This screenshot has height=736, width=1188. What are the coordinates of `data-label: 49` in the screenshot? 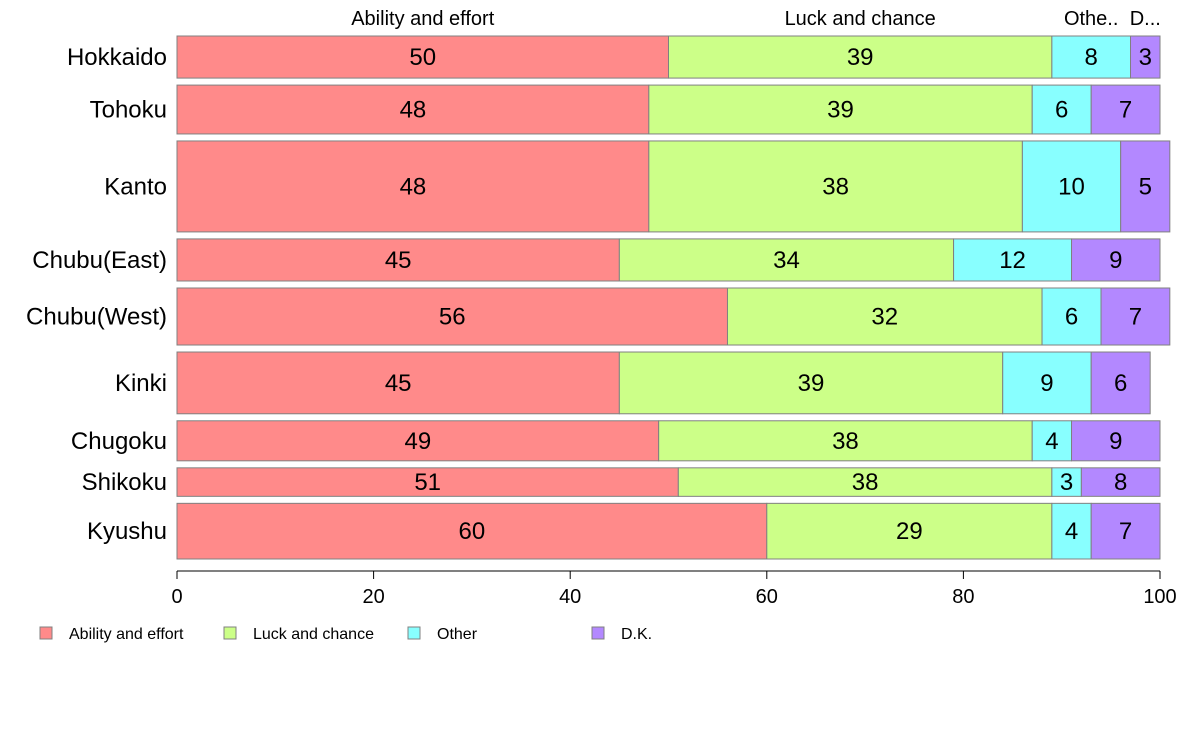 It's located at (417, 441).